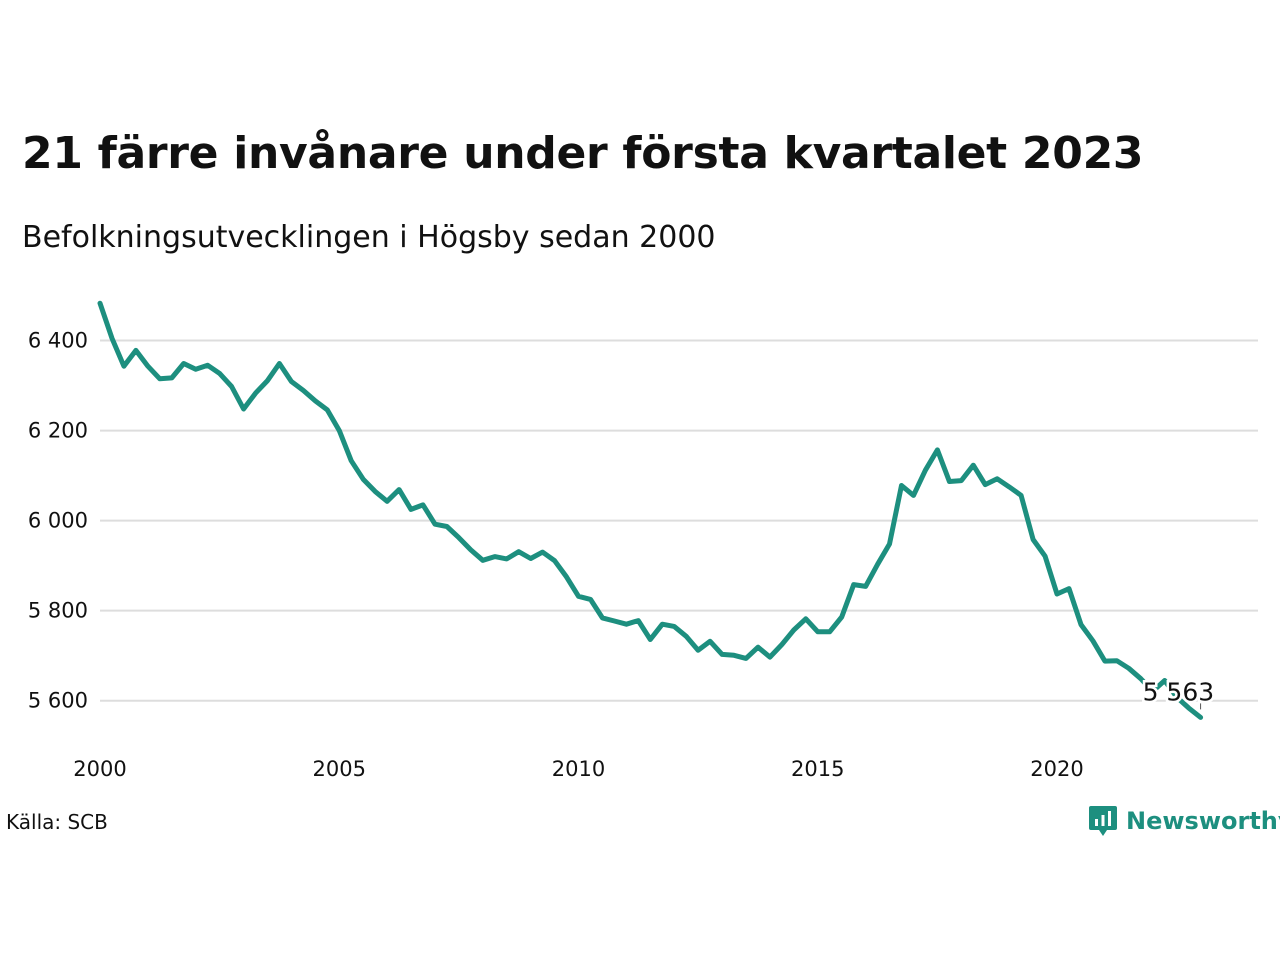  I want to click on y-axis-tick-labels: 5 600 5 800 6 000 6 200 6 400, so click(58, 521).